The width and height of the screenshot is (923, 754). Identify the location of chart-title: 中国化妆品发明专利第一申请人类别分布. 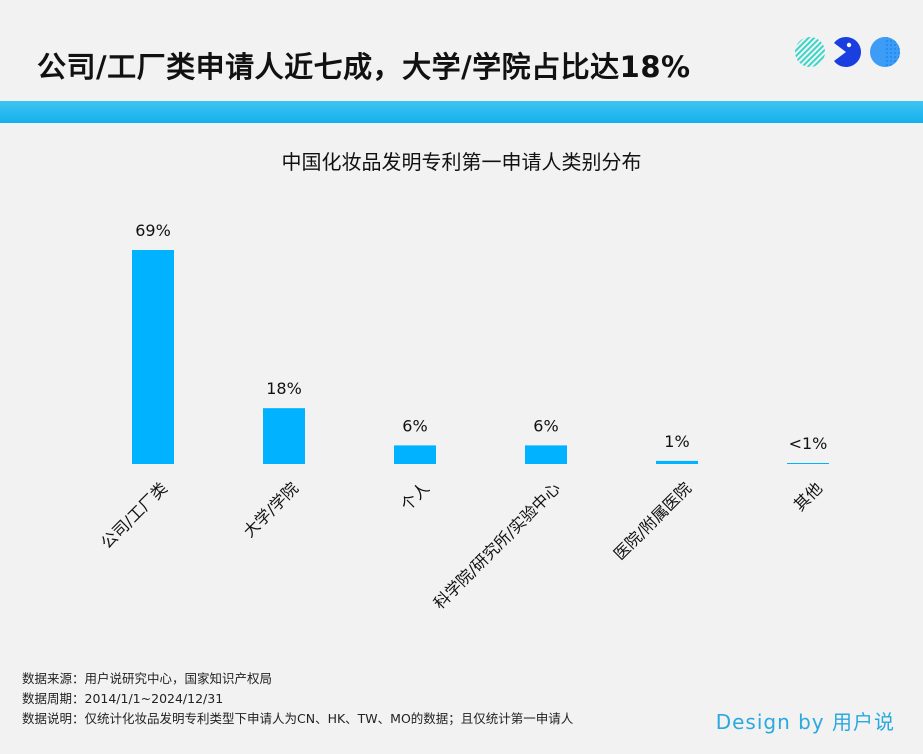
(461, 162).